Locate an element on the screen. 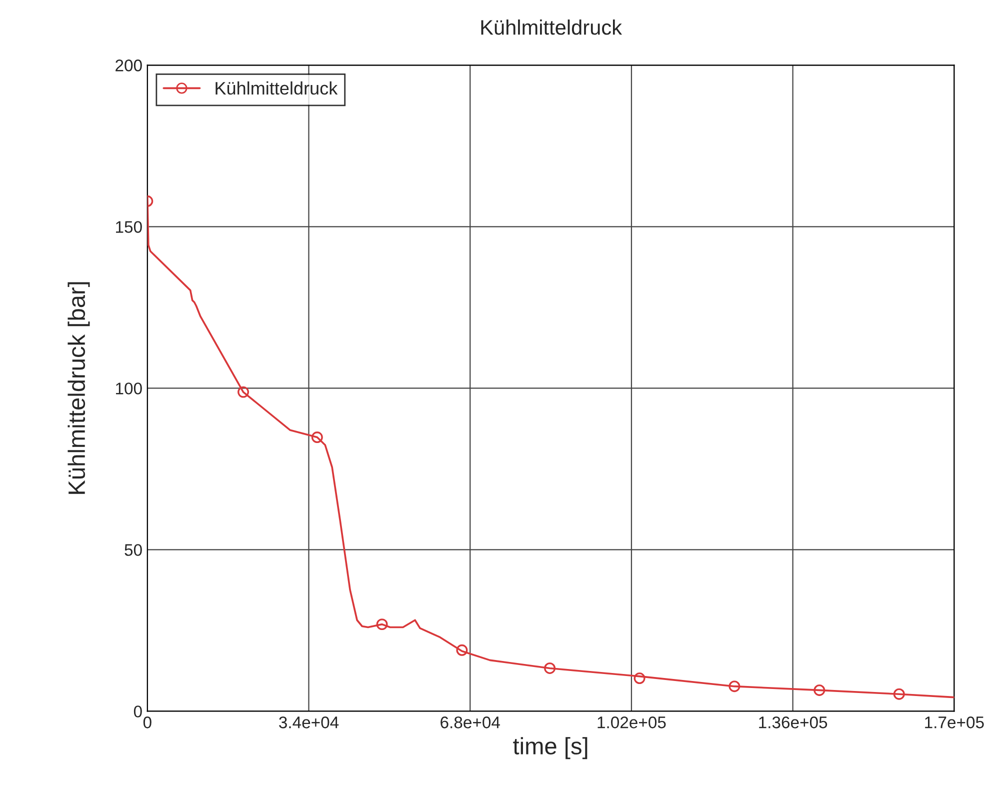 The image size is (996, 785). y-axis-title: Kühlmitteldruck [bar] is located at coordinates (79, 388).